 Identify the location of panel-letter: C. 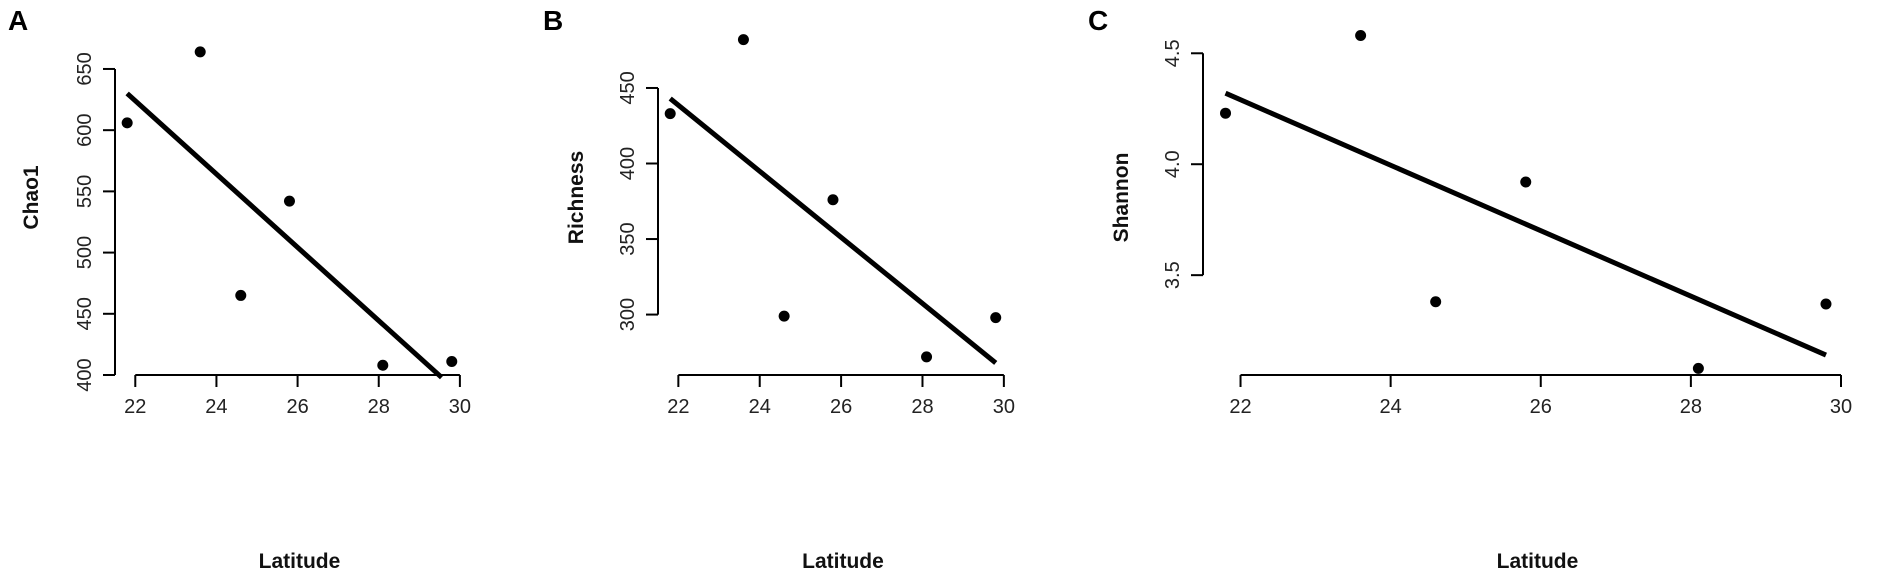
(1098, 20).